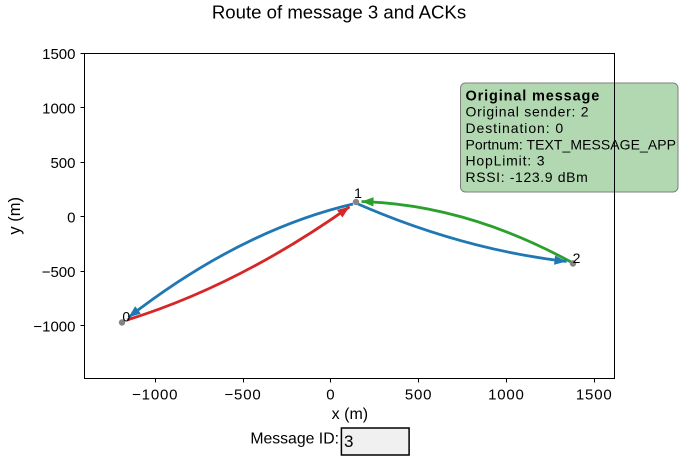  What do you see at coordinates (571, 144) in the screenshot?
I see `svg-text: Portnum: TEXT_MESSAGE_APP` at bounding box center [571, 144].